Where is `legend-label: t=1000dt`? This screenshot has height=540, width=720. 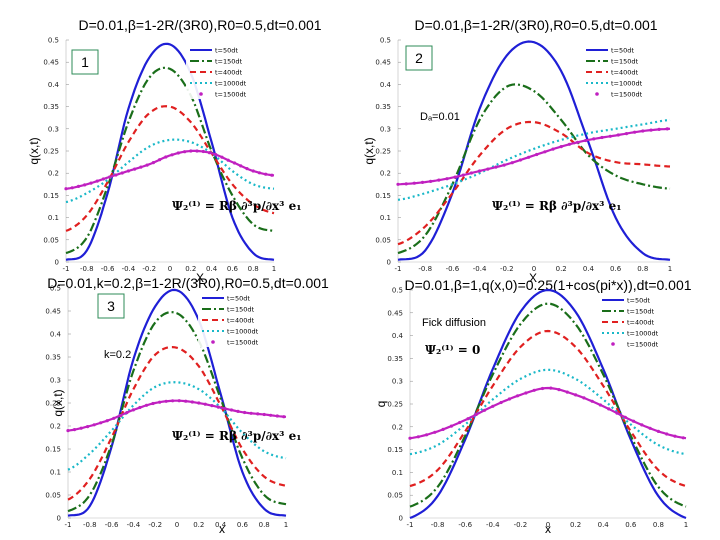
legend-label: t=1000dt is located at coordinates (231, 84).